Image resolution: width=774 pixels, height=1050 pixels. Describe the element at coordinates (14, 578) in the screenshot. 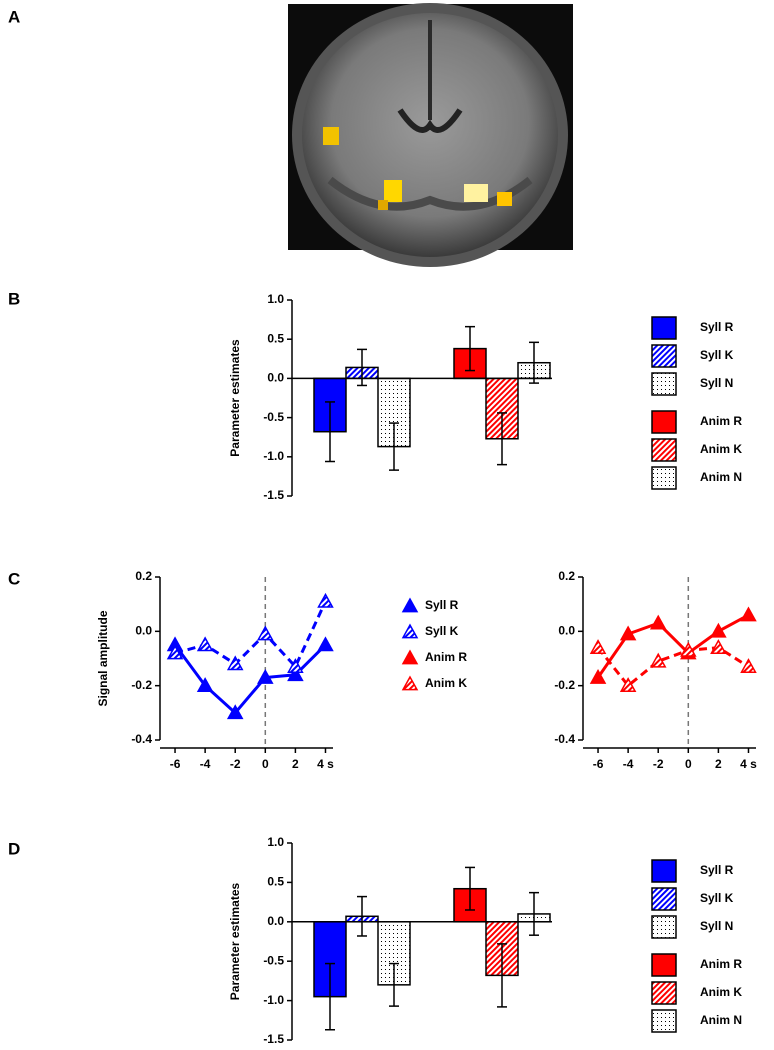

I see `panel-label: C` at that location.